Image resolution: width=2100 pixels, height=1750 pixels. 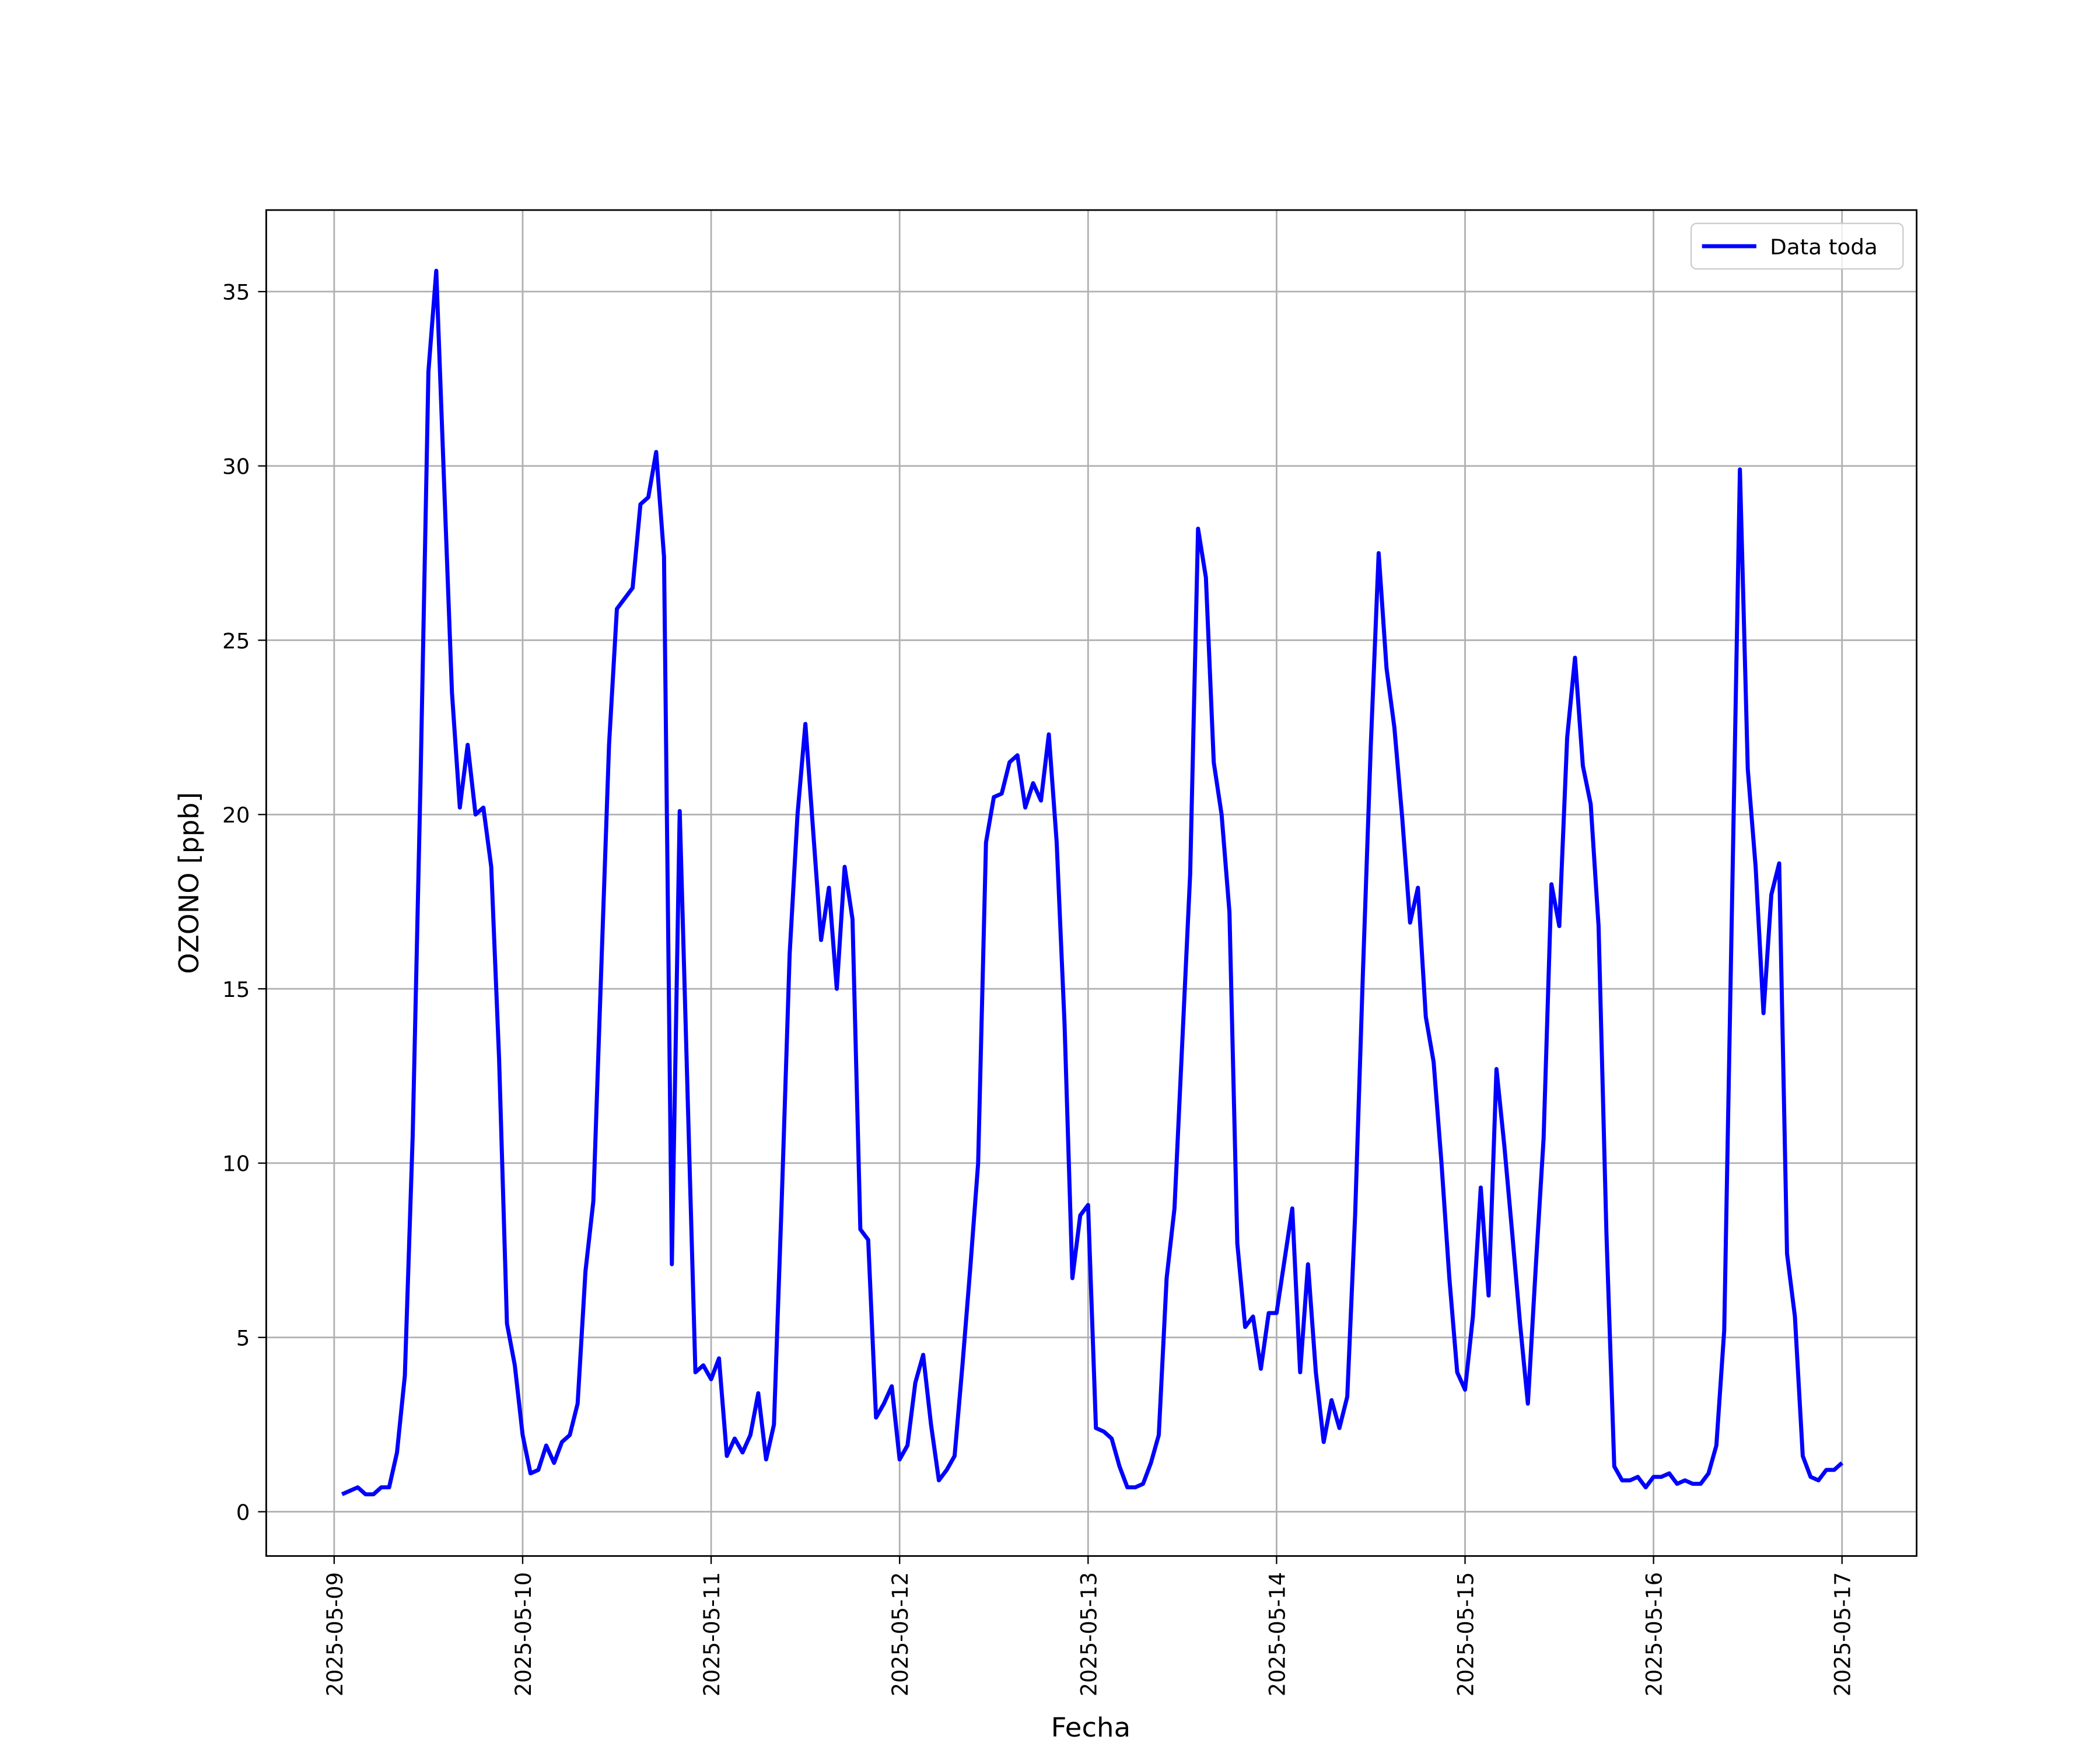 I want to click on y-axis-label: OZONO [ppb], so click(x=189, y=883).